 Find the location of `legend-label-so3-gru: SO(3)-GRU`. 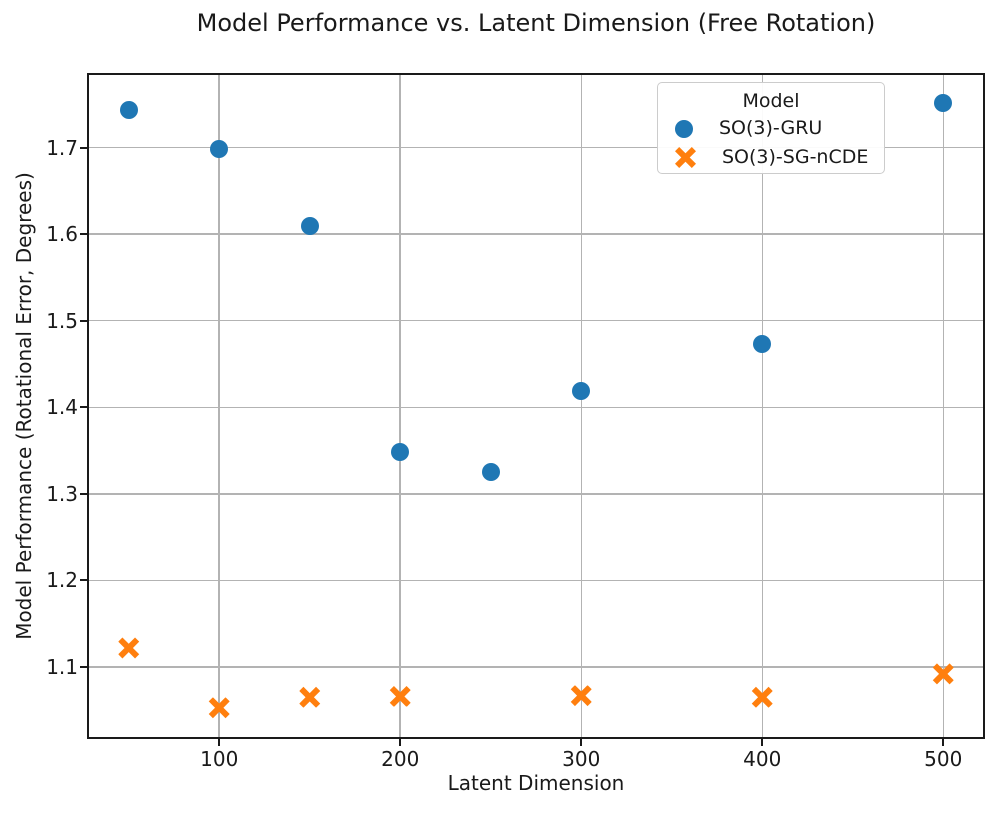

legend-label-so3-gru: SO(3)-GRU is located at coordinates (771, 128).